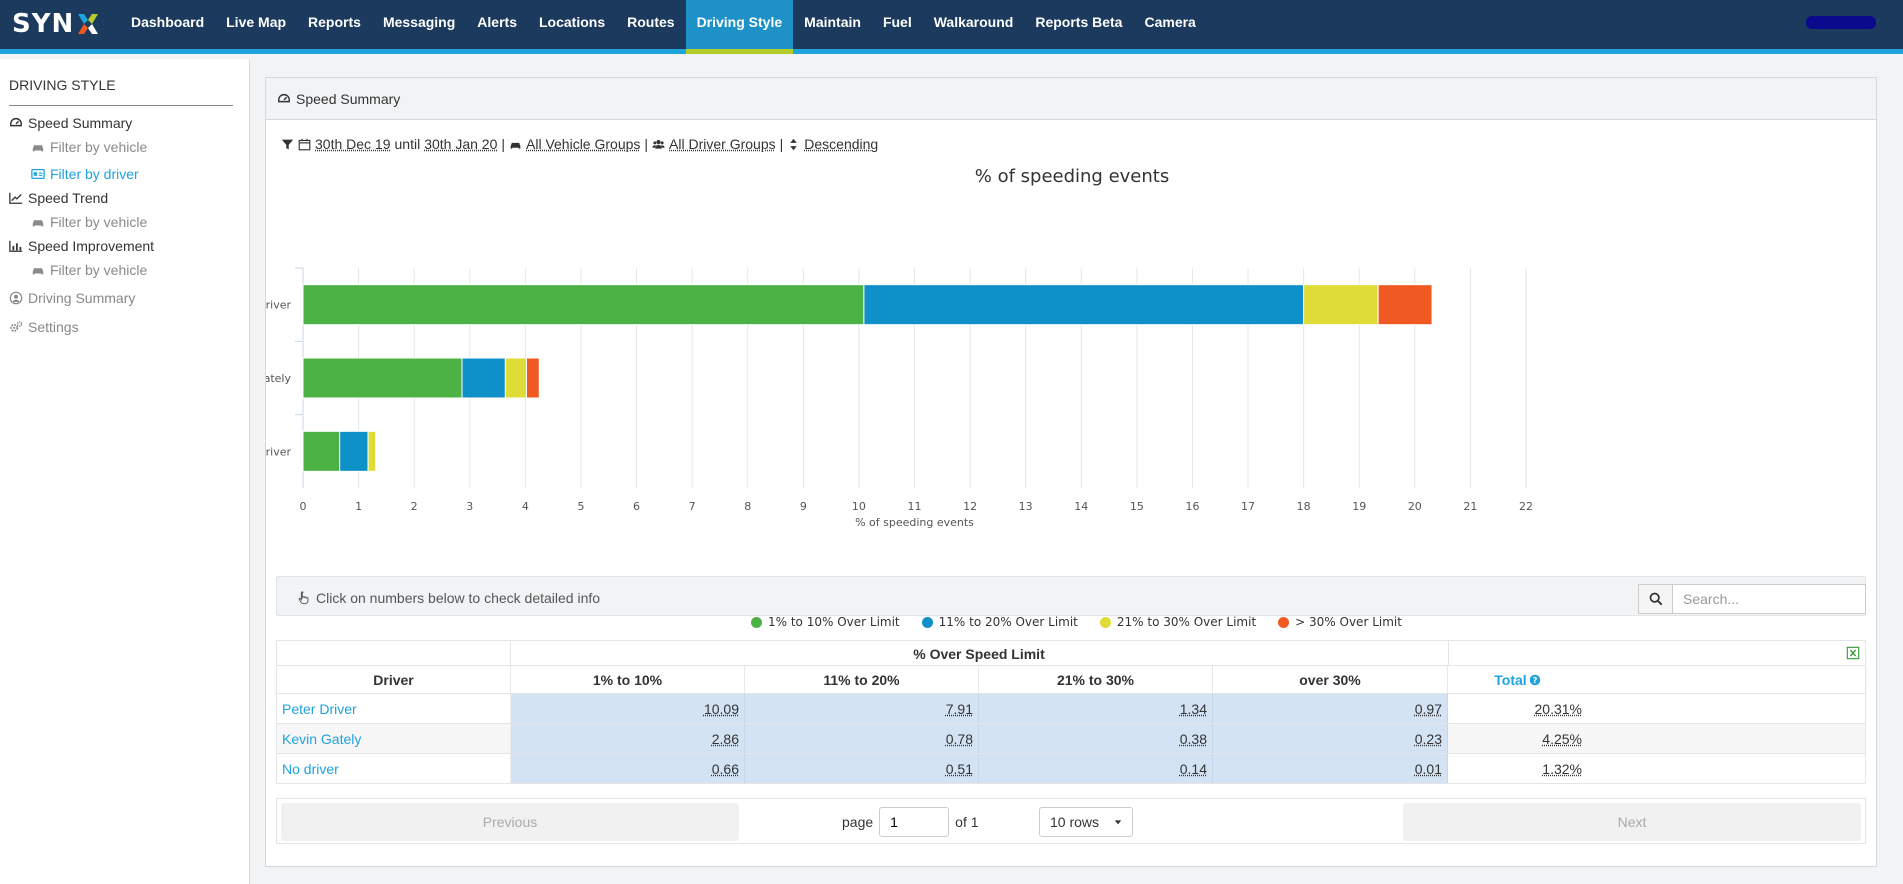 The width and height of the screenshot is (1903, 884). I want to click on date-to-filter: 30th Jan 20, so click(461, 144).